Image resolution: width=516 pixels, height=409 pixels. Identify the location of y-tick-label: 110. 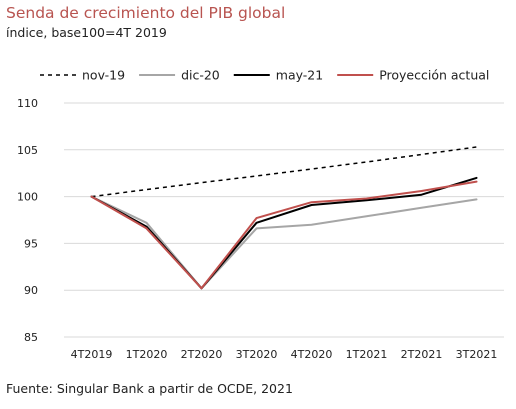
(27, 103).